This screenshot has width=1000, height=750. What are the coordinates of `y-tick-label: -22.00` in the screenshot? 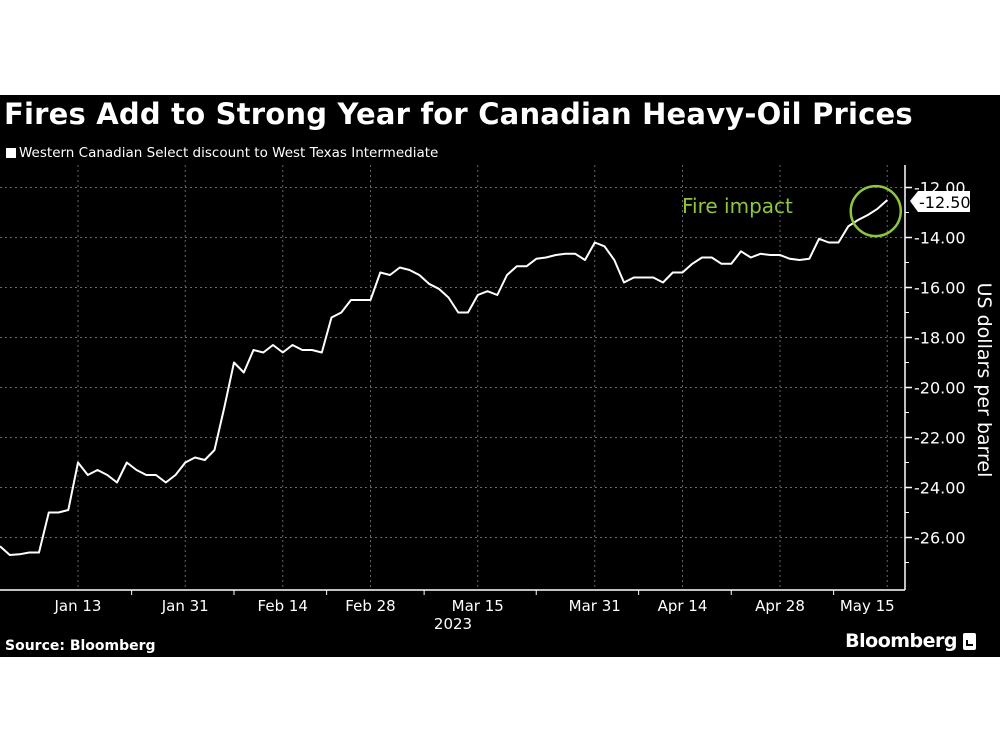 It's located at (940, 438).